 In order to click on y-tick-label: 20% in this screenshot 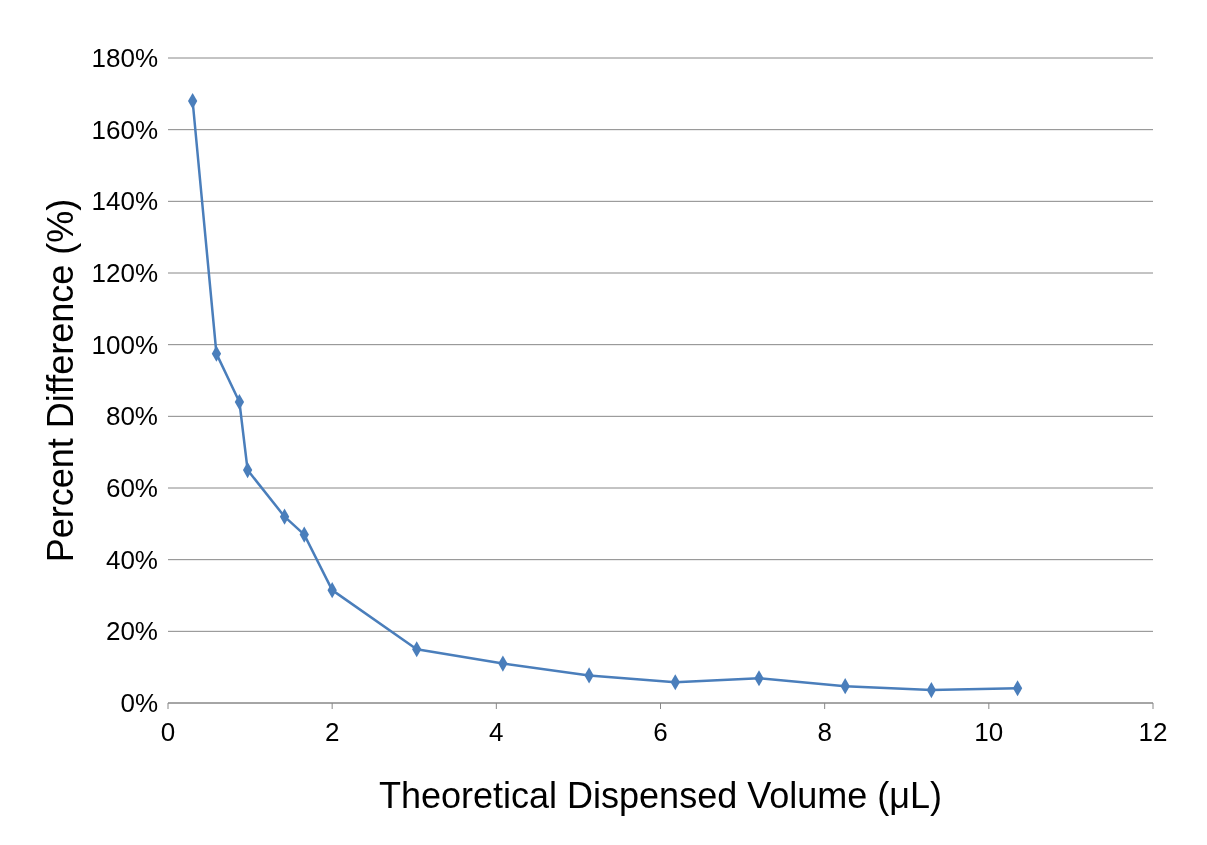, I will do `click(131, 631)`.